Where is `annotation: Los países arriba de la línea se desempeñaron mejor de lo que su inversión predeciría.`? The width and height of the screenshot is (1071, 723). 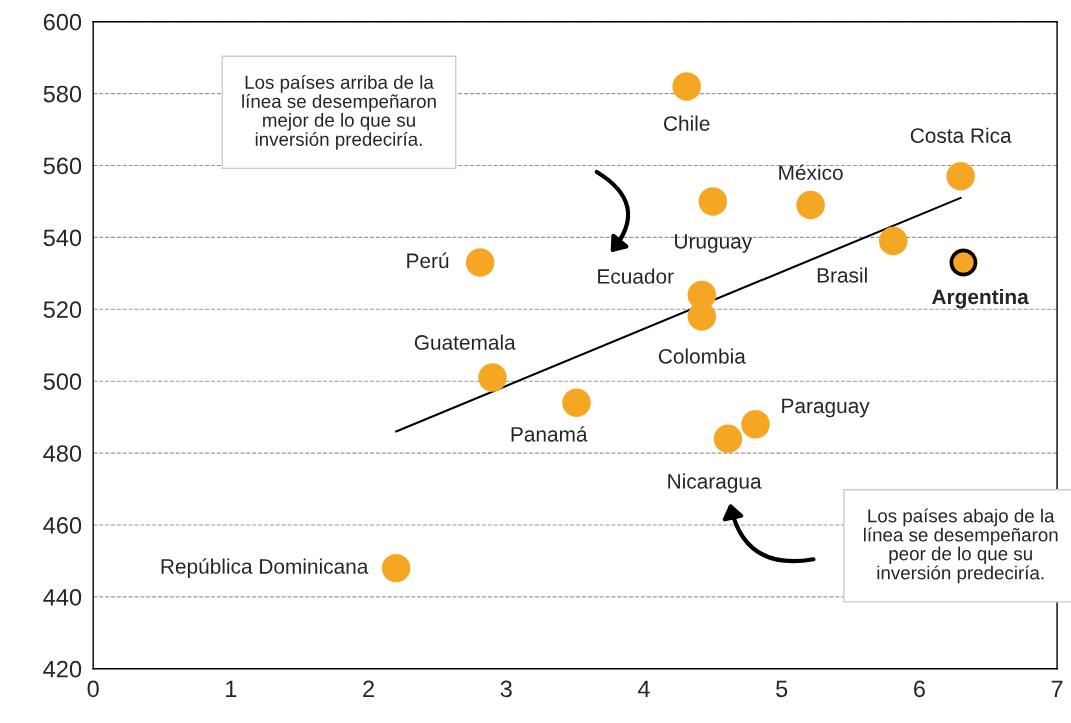
annotation: Los países arriba de la línea se desempeñaron mejor de lo que su inversión predeciría. is located at coordinates (339, 112).